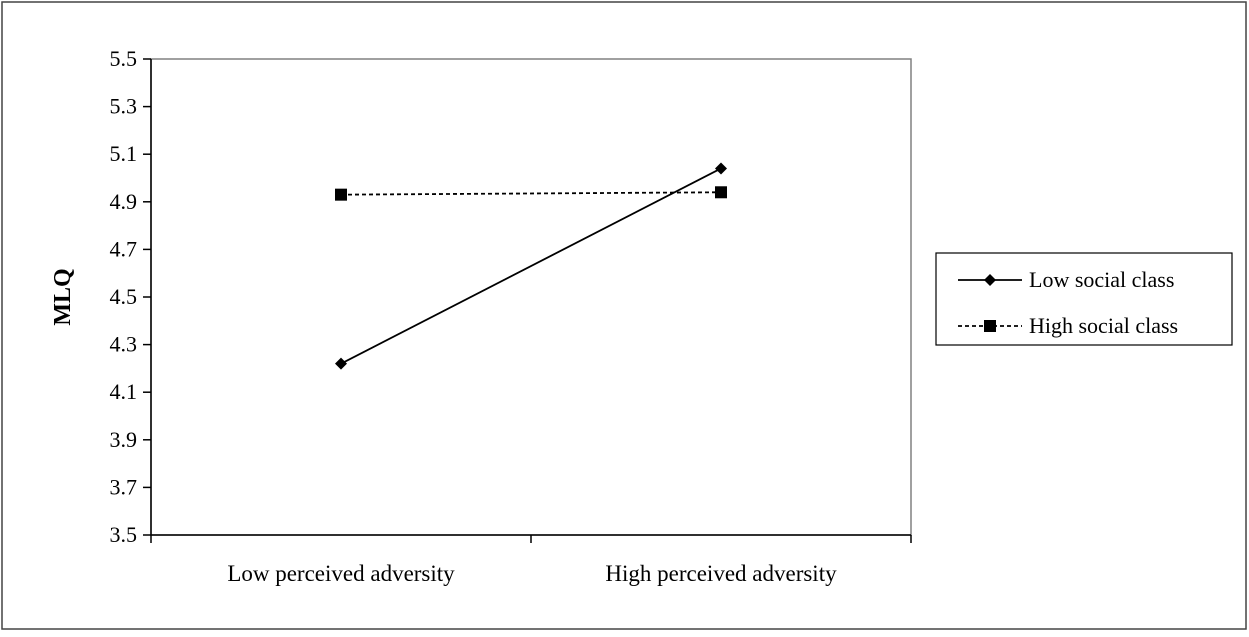 The height and width of the screenshot is (637, 1249). Describe the element at coordinates (124, 391) in the screenshot. I see `y-tick-label: 4.1` at that location.